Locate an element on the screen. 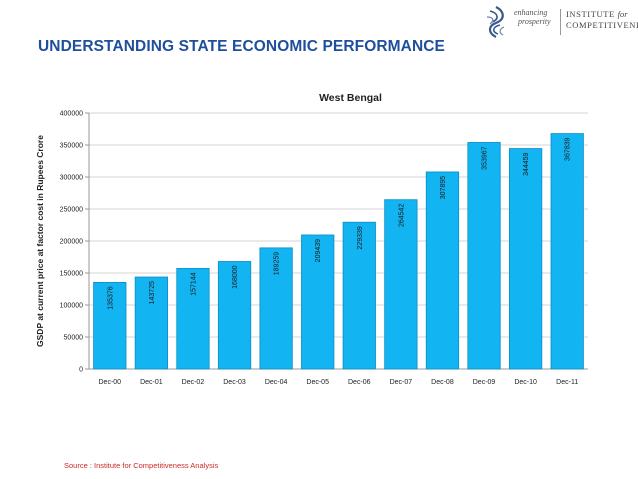 Image resolution: width=638 pixels, height=479 pixels. x-tick-label: Dec-06 is located at coordinates (359, 382).